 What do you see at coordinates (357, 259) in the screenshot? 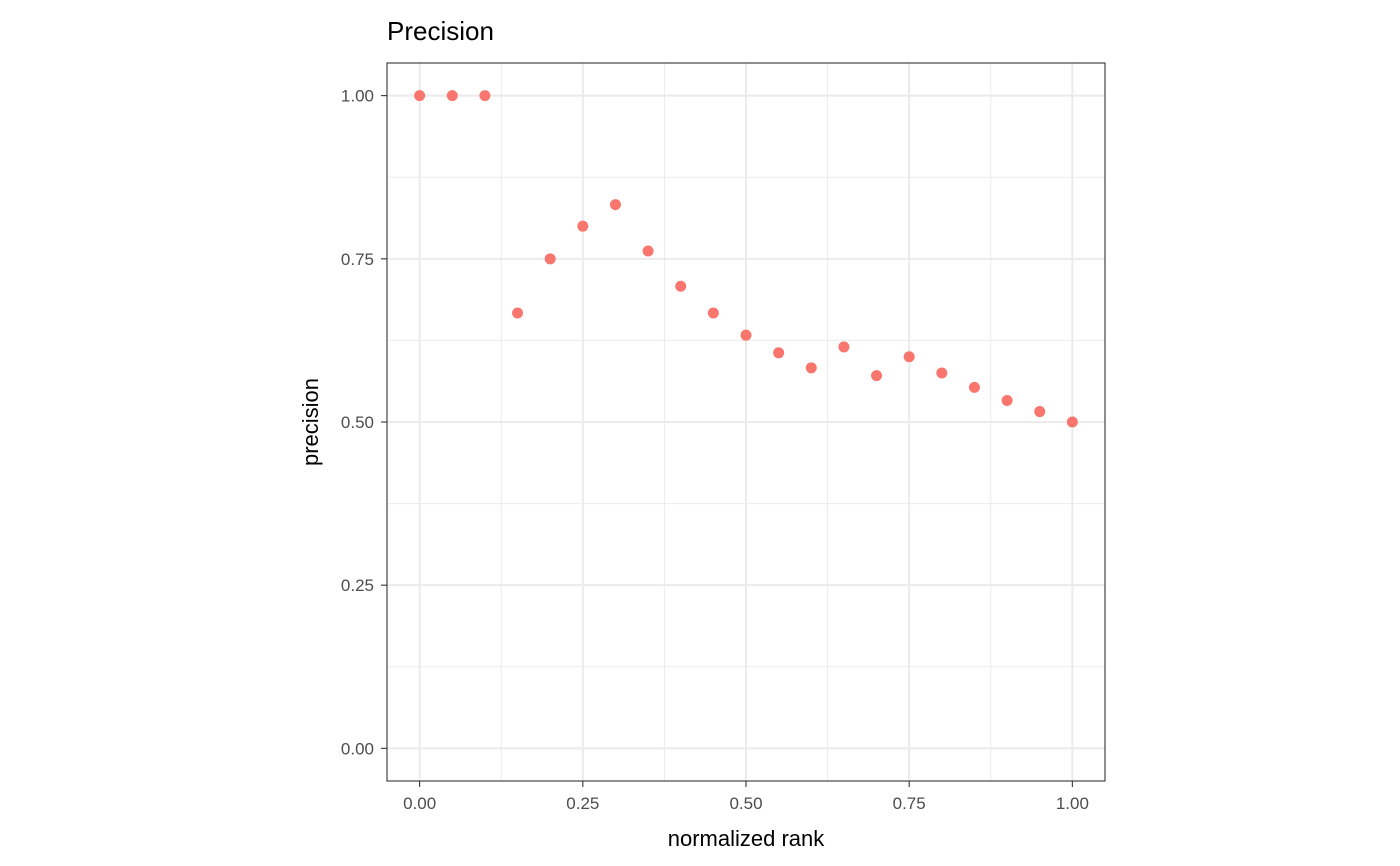
I see `y-tick-label-3: 0.75` at bounding box center [357, 259].